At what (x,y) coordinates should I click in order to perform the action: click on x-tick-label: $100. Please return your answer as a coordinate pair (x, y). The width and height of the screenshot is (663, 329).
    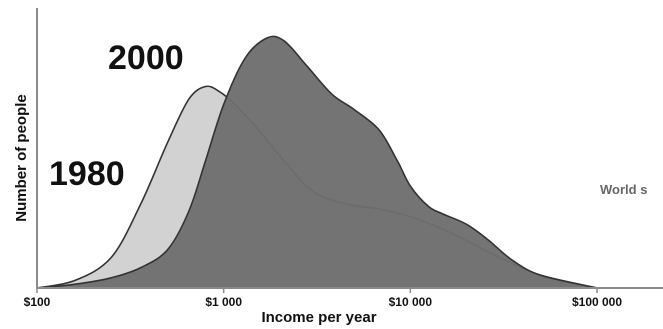
    Looking at the image, I should click on (37, 302).